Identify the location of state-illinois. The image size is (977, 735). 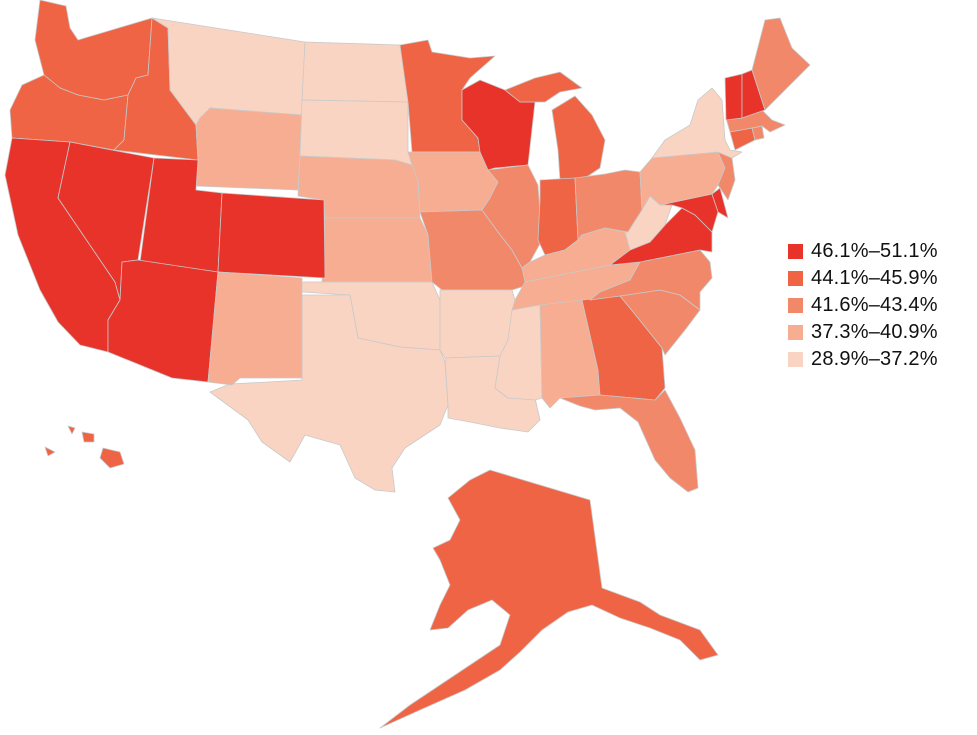
(512, 216).